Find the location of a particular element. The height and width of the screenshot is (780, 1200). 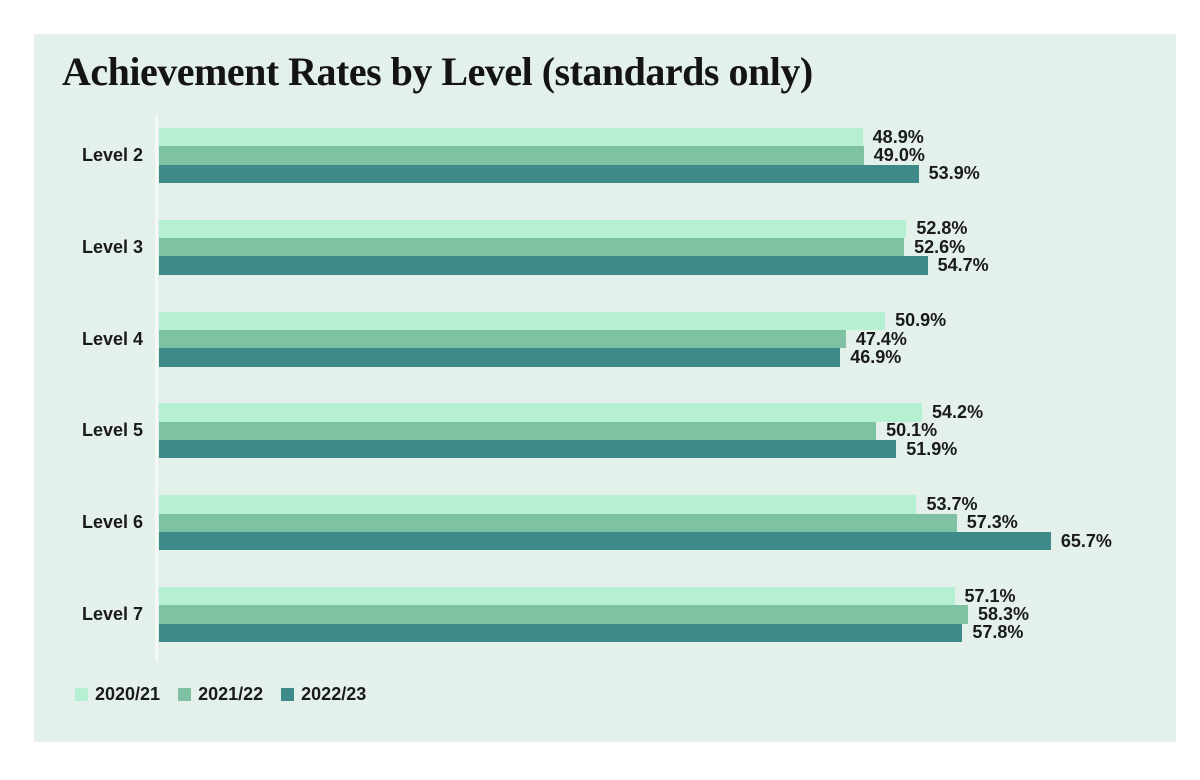

legend-label-2020-21: 2020/21 is located at coordinates (128, 693).